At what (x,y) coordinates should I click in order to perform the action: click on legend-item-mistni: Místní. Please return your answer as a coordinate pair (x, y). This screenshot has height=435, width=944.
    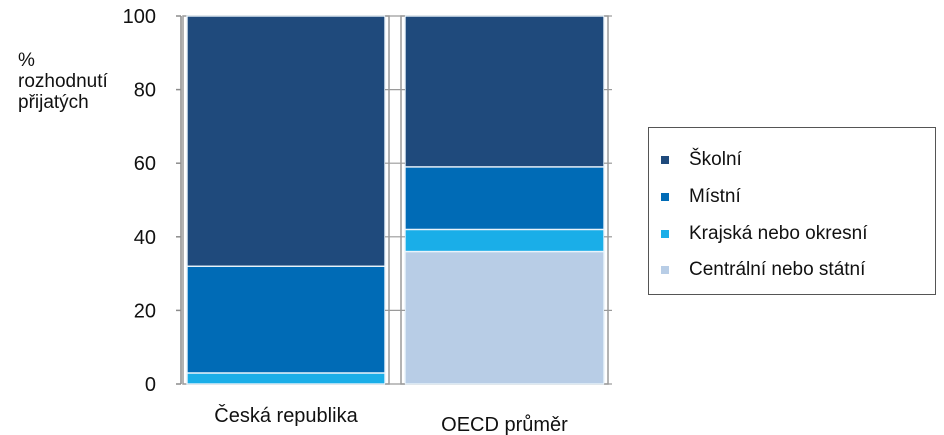
    Looking at the image, I should click on (701, 197).